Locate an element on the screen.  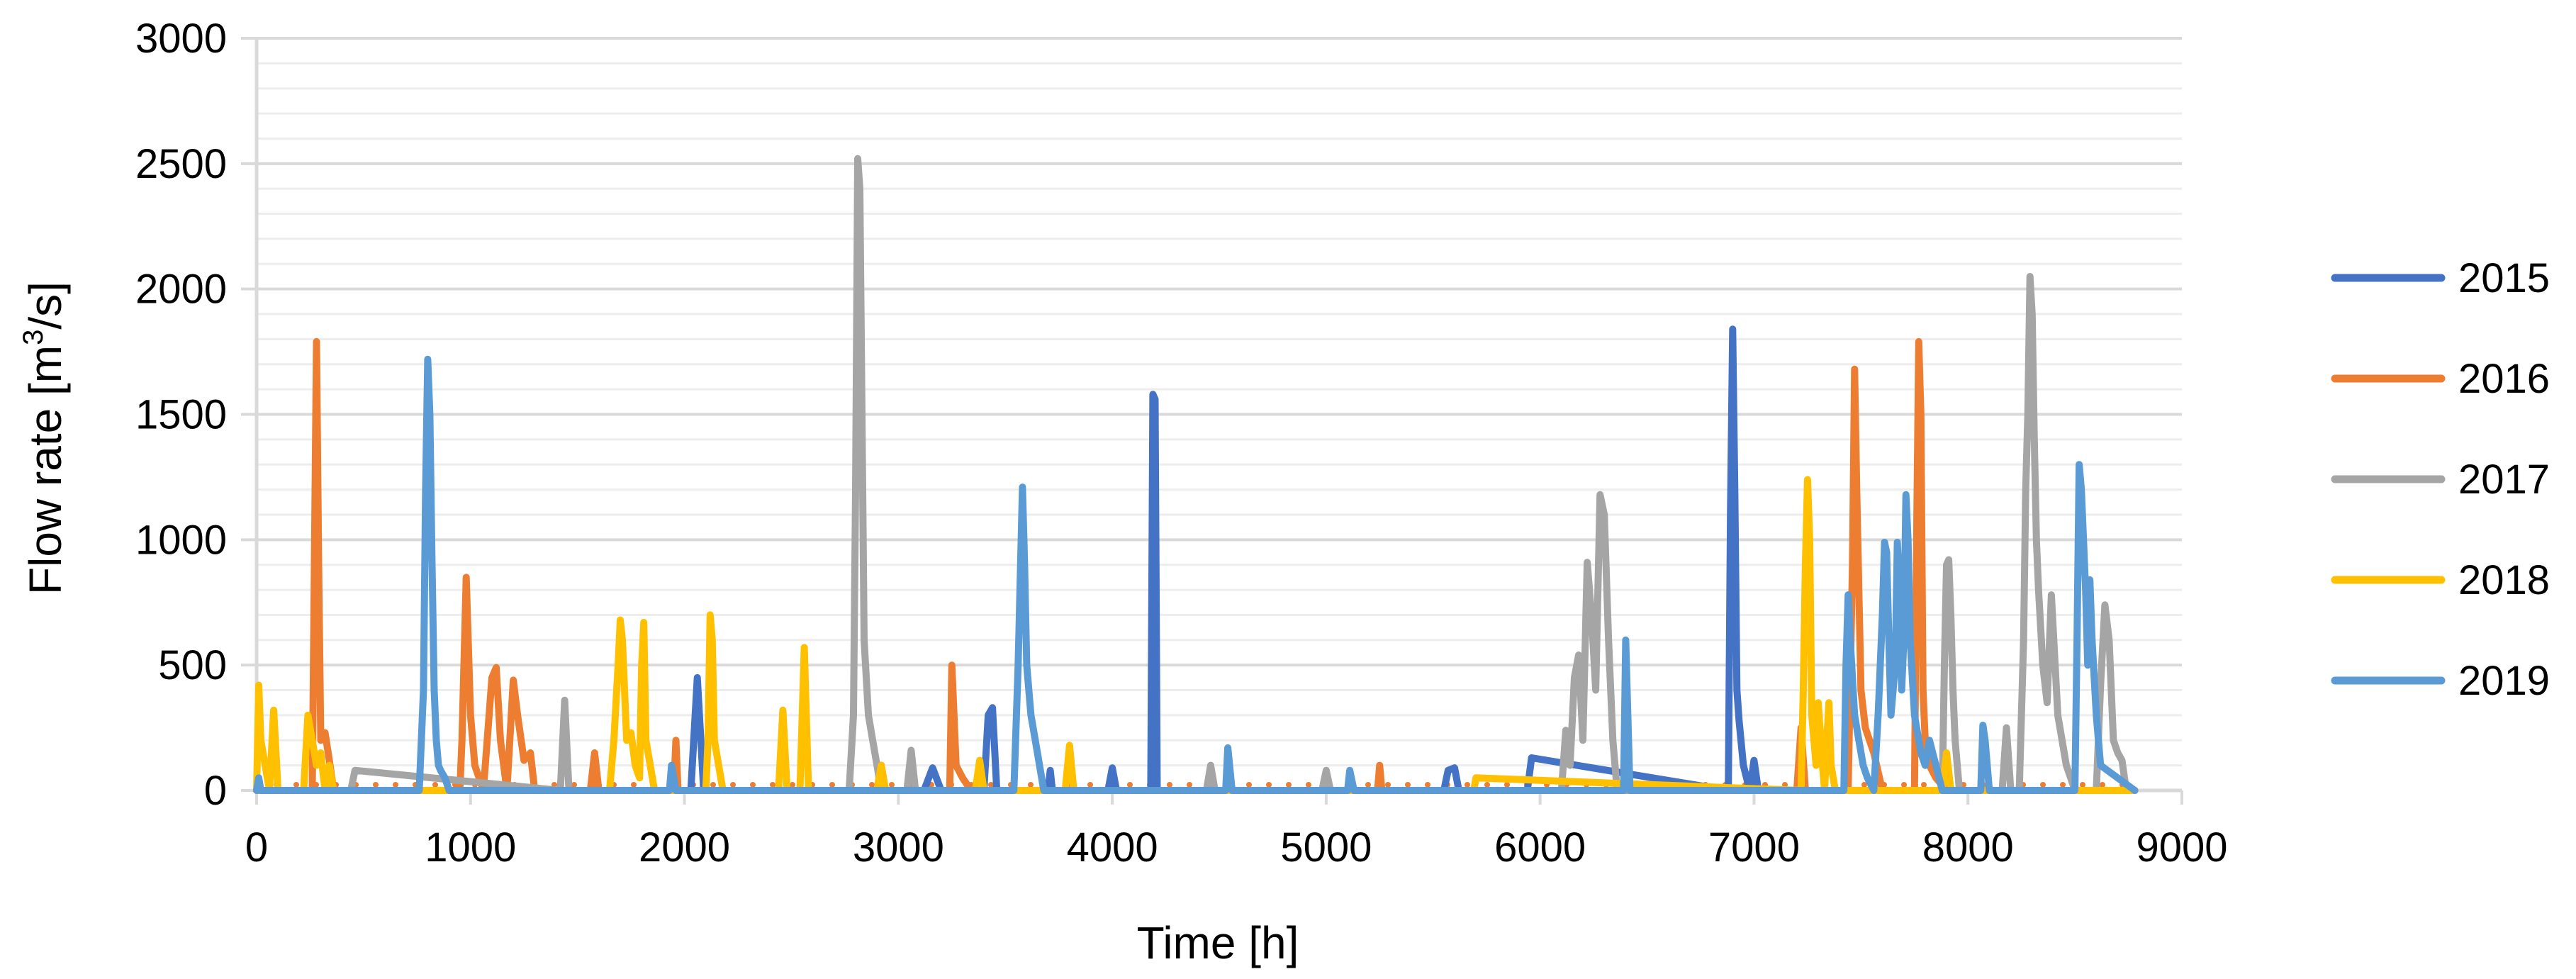
y-tick-label: 1500 is located at coordinates (181, 415).